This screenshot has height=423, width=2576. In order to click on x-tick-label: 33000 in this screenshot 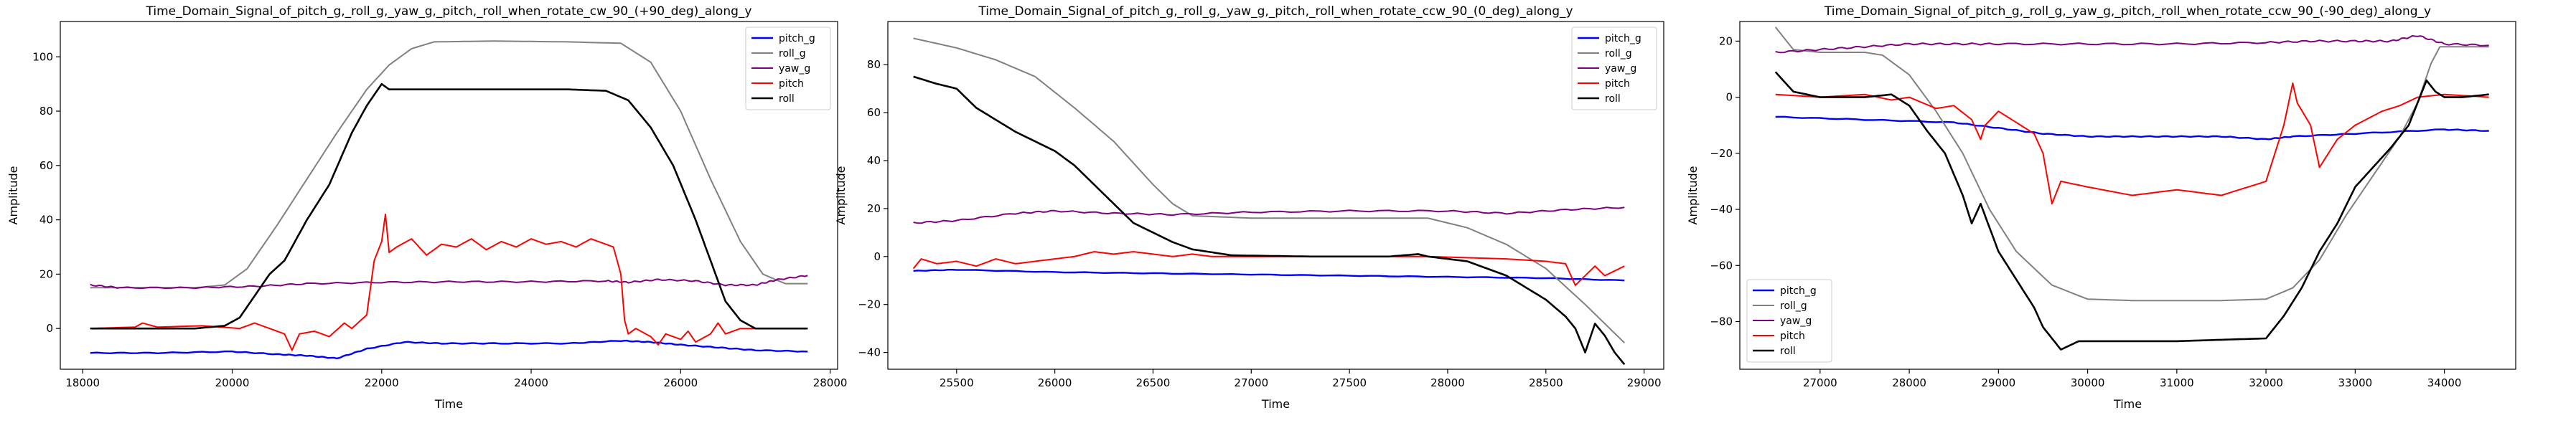, I will do `click(2355, 382)`.